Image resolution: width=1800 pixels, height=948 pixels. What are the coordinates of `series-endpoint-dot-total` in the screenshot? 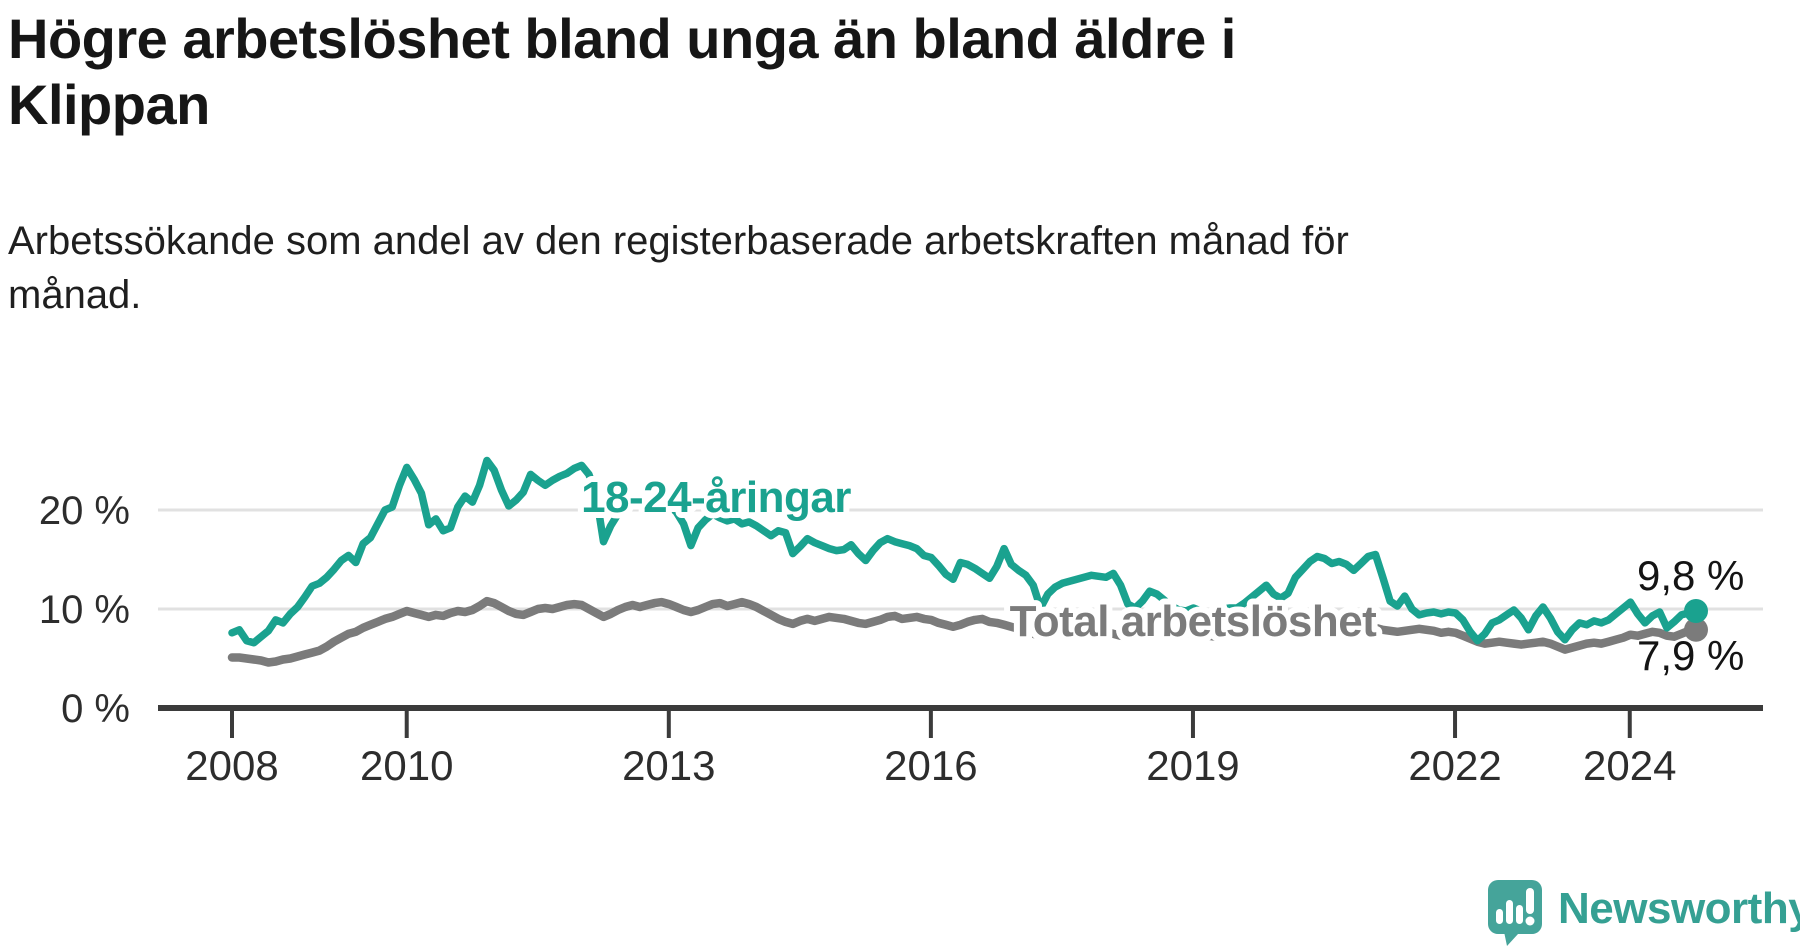 It's located at (1696, 629).